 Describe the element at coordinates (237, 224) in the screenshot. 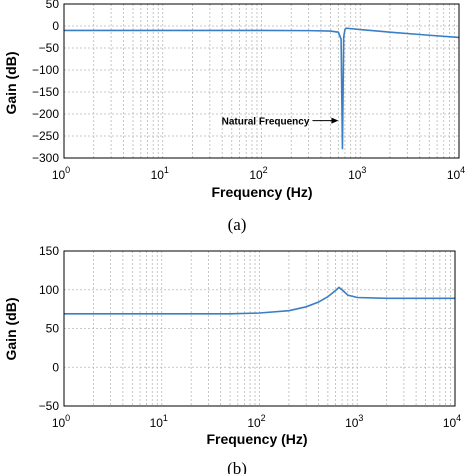

I see `panel-a-caption: (a)` at that location.